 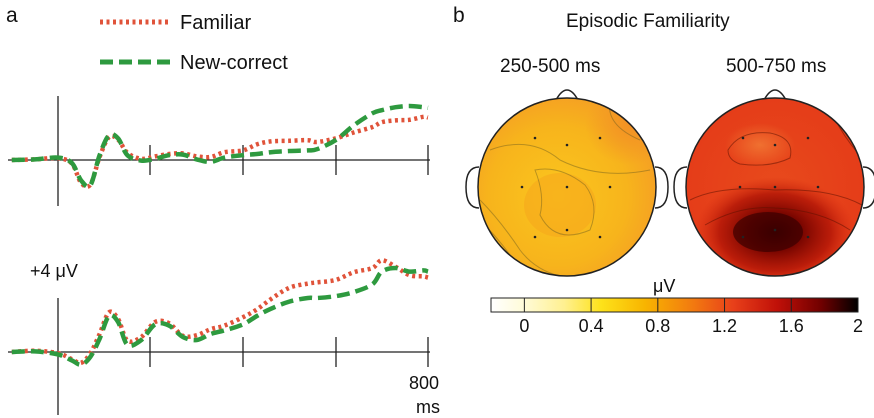 I want to click on colorbar-tick-label: 2, so click(x=858, y=326).